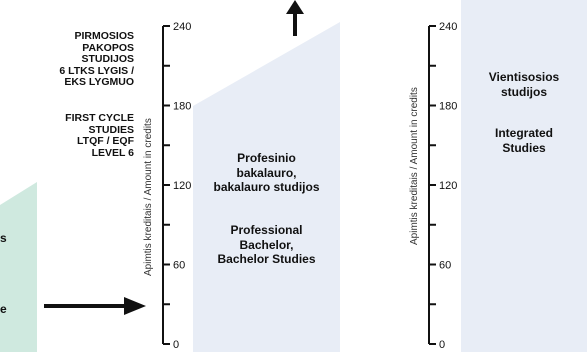  I want to click on lt-line: STUDIJOS, so click(96, 60).